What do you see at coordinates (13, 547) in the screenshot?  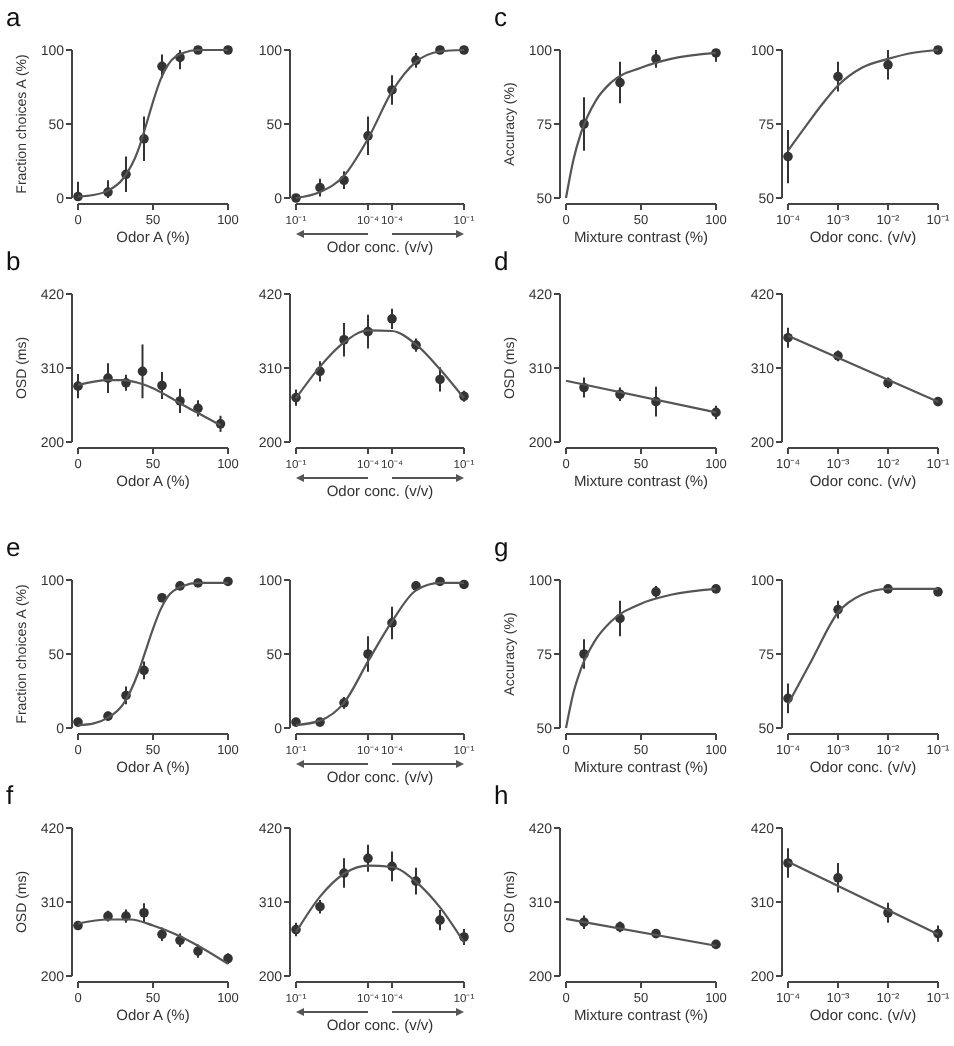 I see `chart-title: e` at bounding box center [13, 547].